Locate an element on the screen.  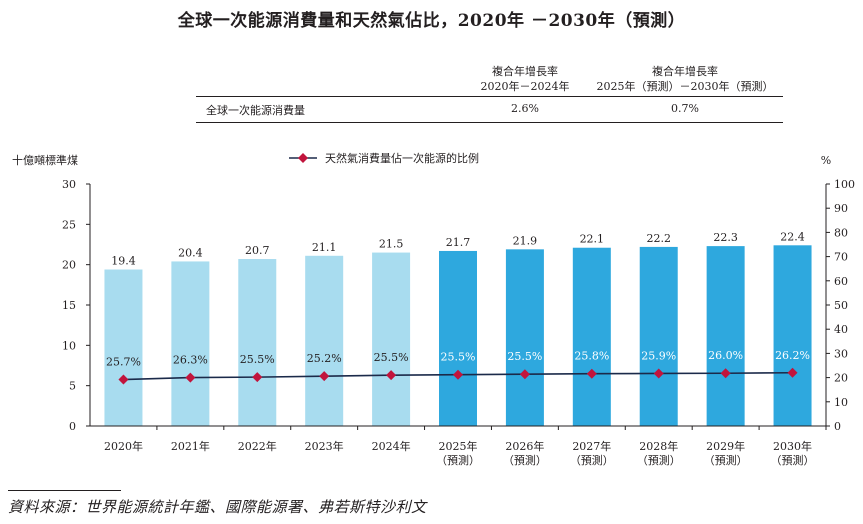
summary-header-2: 複合年增長率 2025年（預測）－2030年（預測） is located at coordinates (685, 79).